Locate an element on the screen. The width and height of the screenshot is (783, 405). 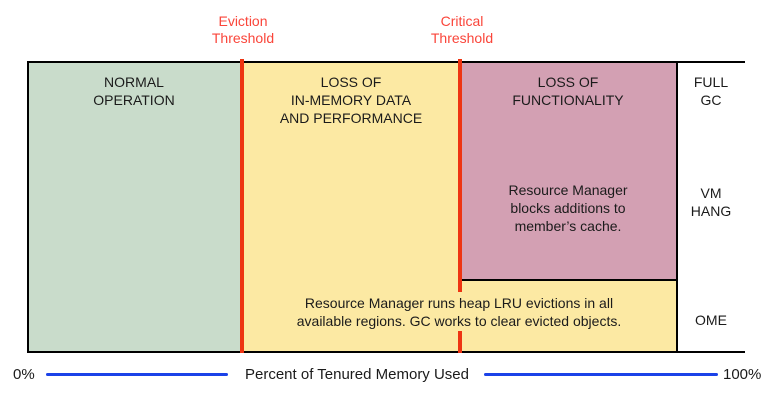
critical-threshold-line-upper is located at coordinates (460, 175).